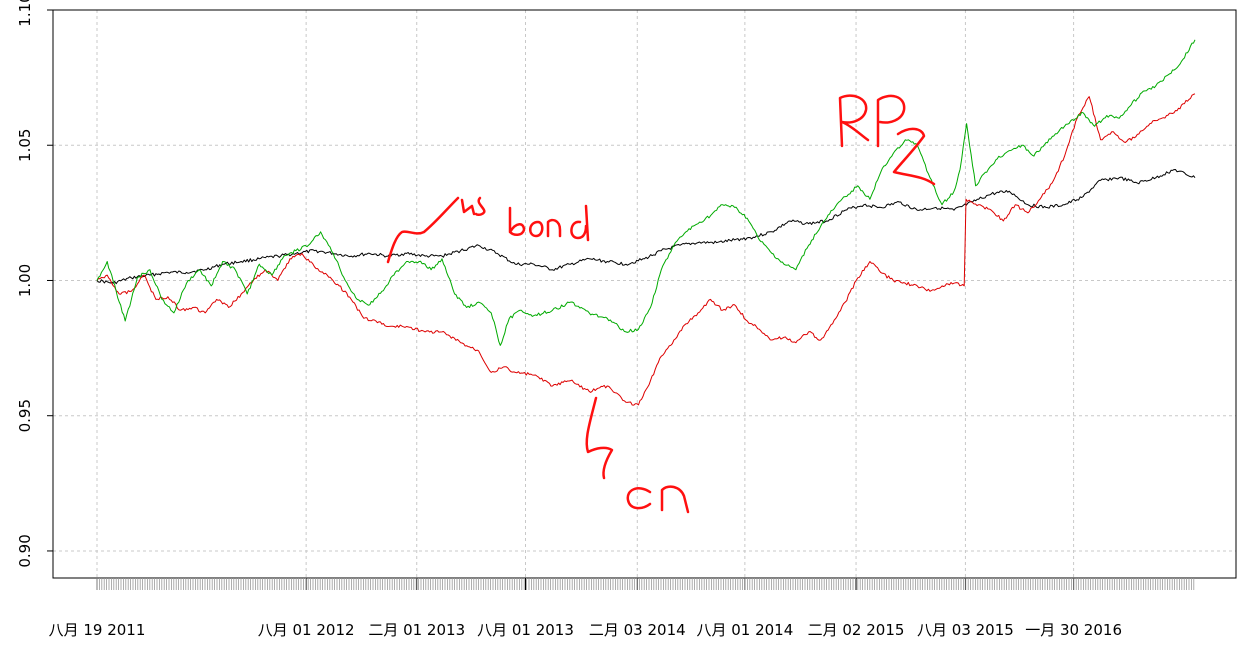 This screenshot has width=1246, height=652. I want to click on x-tick-label: 二月 03 2014, so click(637, 630).